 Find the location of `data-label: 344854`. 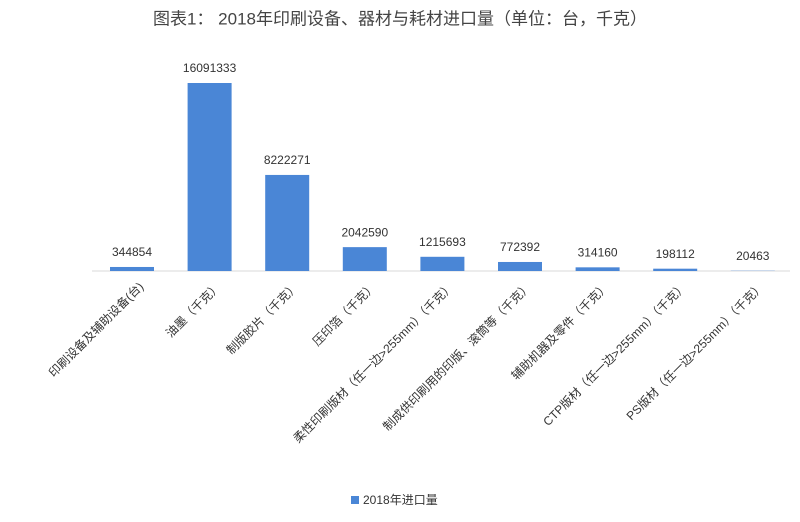

data-label: 344854 is located at coordinates (132, 252).